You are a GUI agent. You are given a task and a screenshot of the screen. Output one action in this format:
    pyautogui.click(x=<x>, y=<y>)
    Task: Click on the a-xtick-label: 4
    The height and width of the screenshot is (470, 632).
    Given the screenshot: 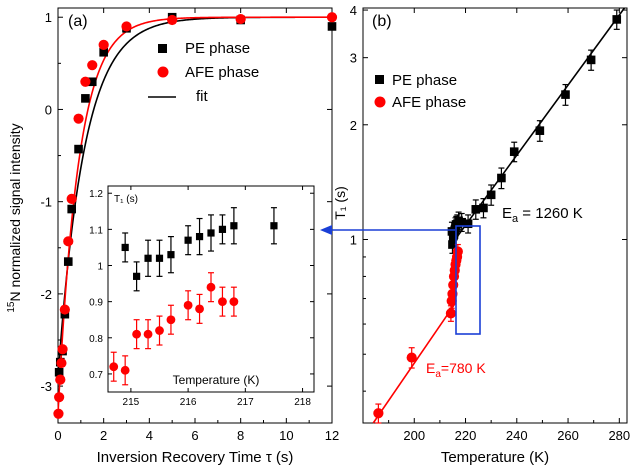 What is the action you would take?
    pyautogui.click(x=149, y=435)
    